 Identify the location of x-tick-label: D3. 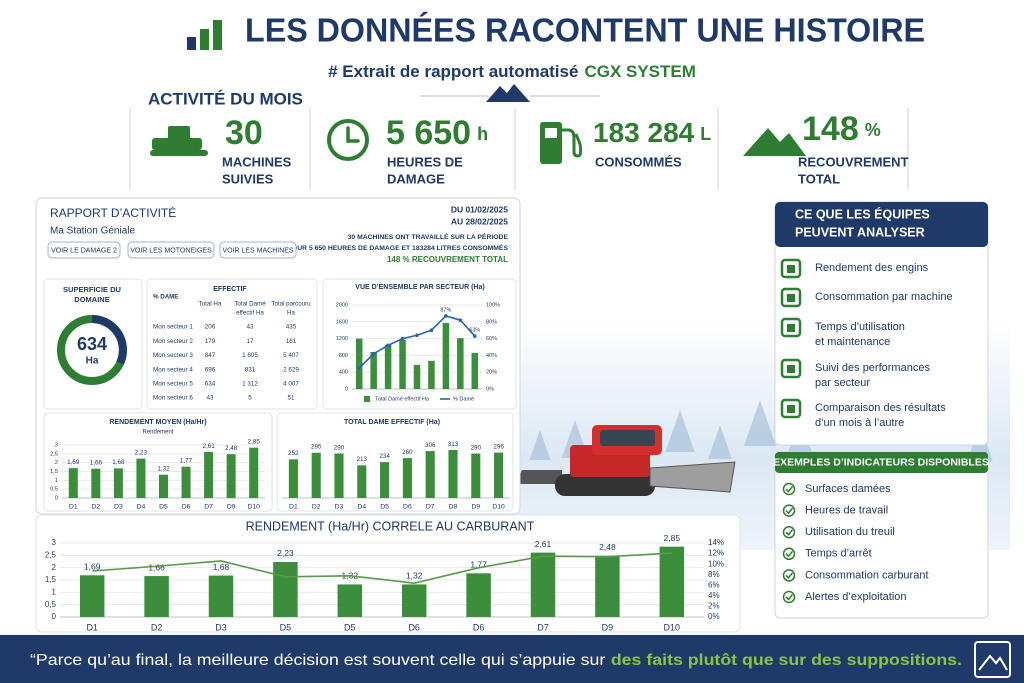
(221, 627).